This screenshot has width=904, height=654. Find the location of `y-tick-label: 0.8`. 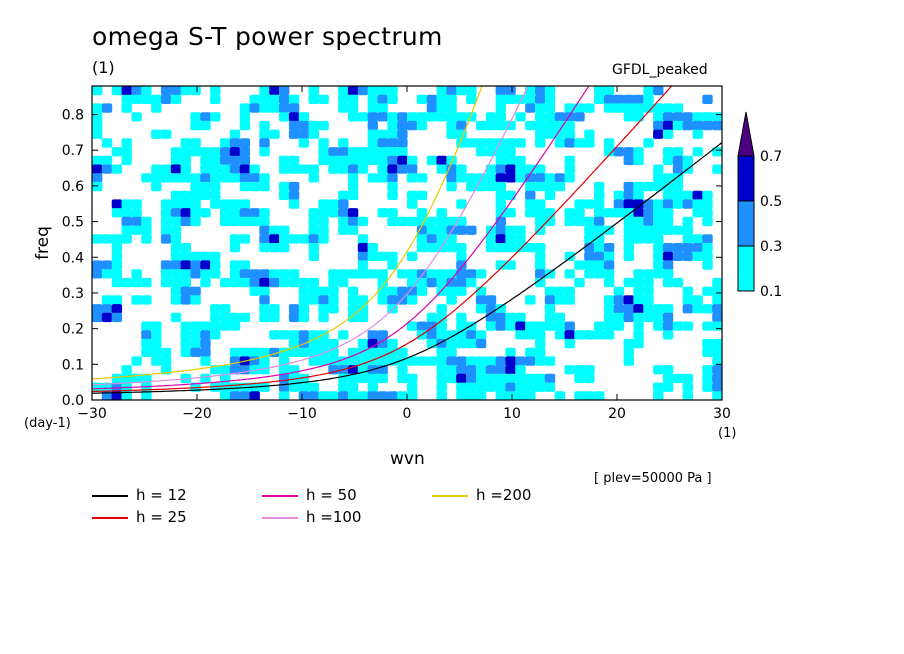

y-tick-label: 0.8 is located at coordinates (73, 116).